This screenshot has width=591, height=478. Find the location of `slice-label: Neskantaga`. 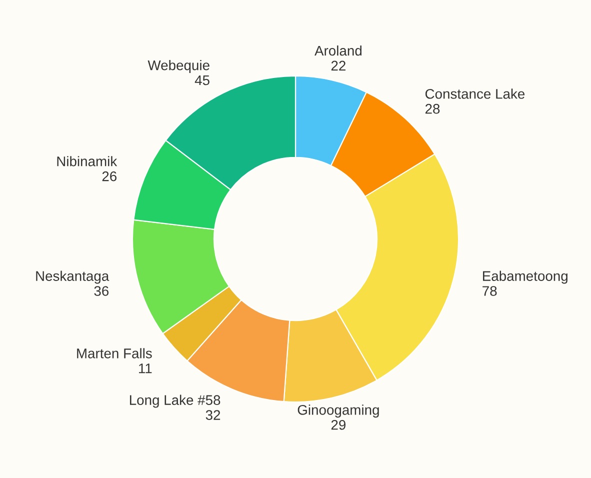

slice-label: Neskantaga is located at coordinates (73, 277).